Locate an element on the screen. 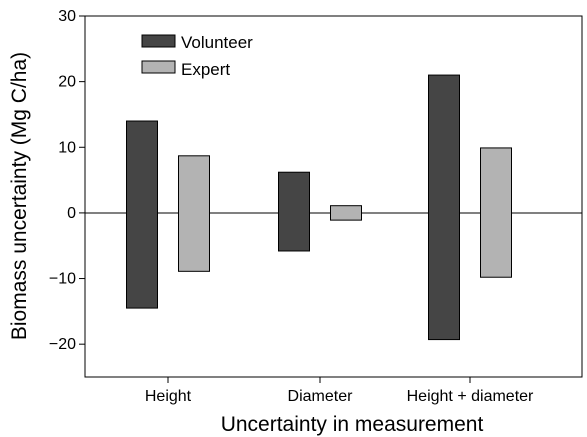 The image size is (587, 437). y-tick-label: 30 is located at coordinates (67, 16).